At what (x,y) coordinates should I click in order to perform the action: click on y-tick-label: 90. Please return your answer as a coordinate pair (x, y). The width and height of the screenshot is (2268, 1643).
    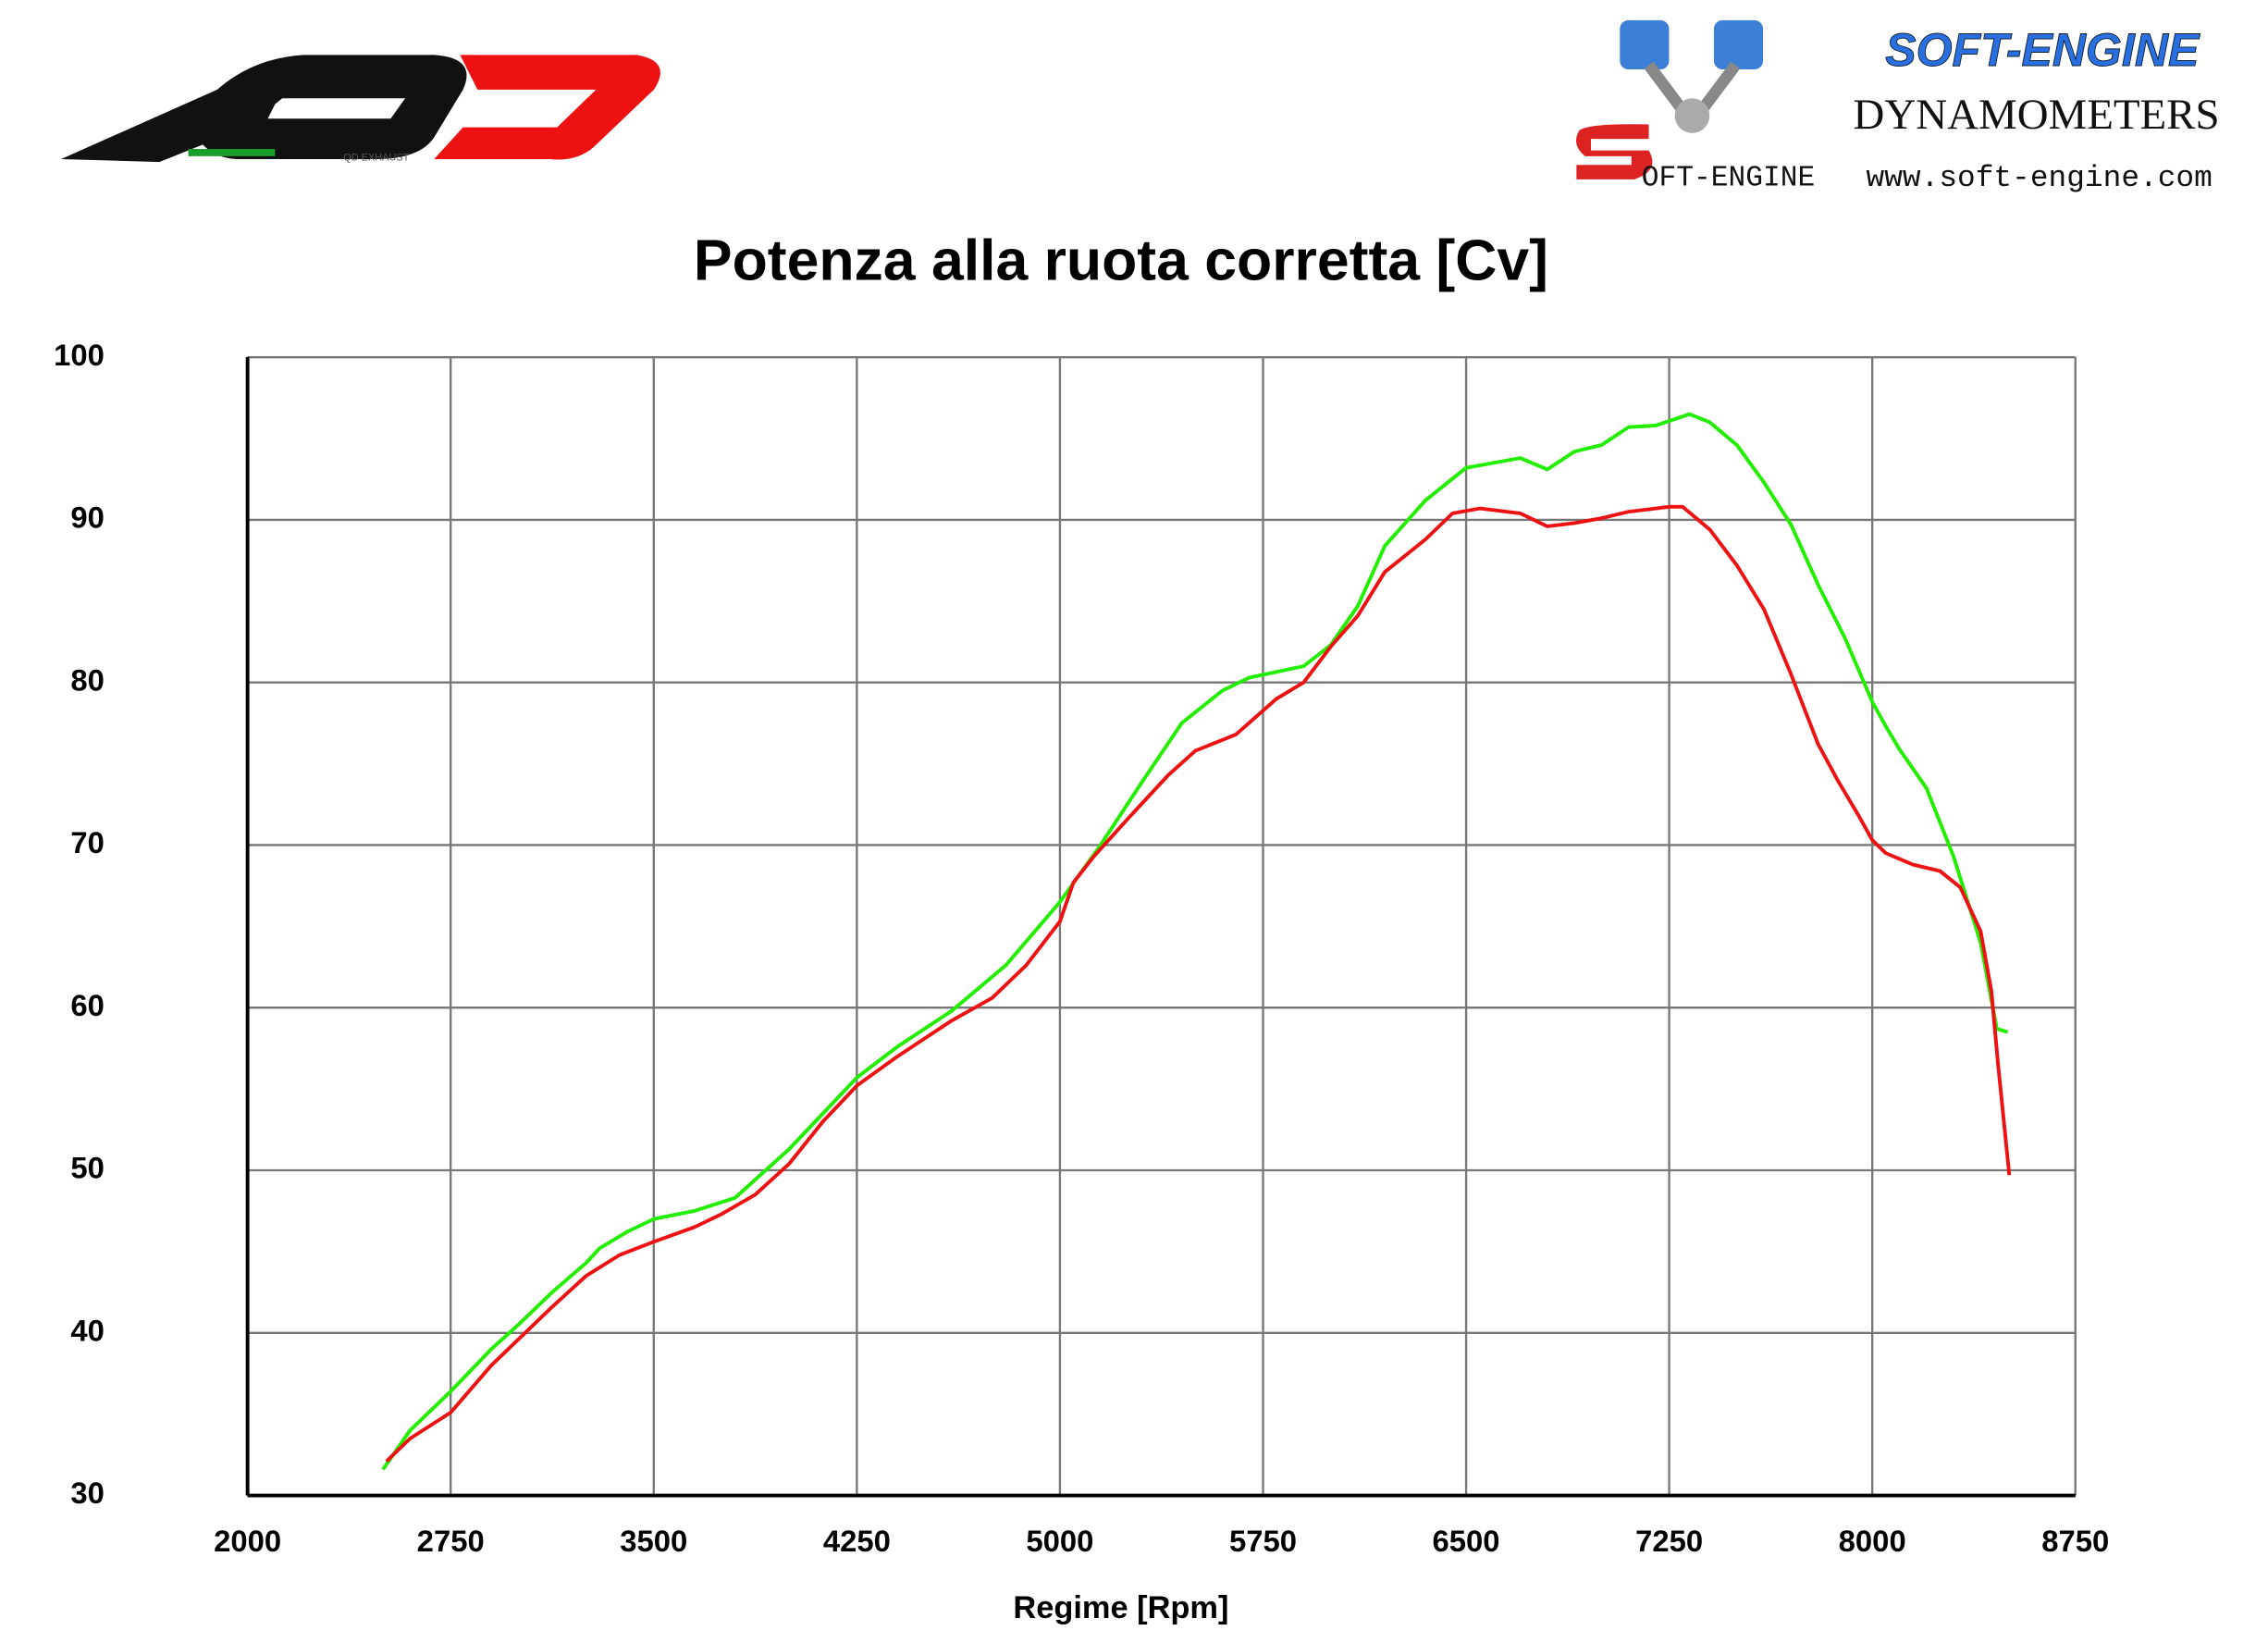
    Looking at the image, I should click on (87, 517).